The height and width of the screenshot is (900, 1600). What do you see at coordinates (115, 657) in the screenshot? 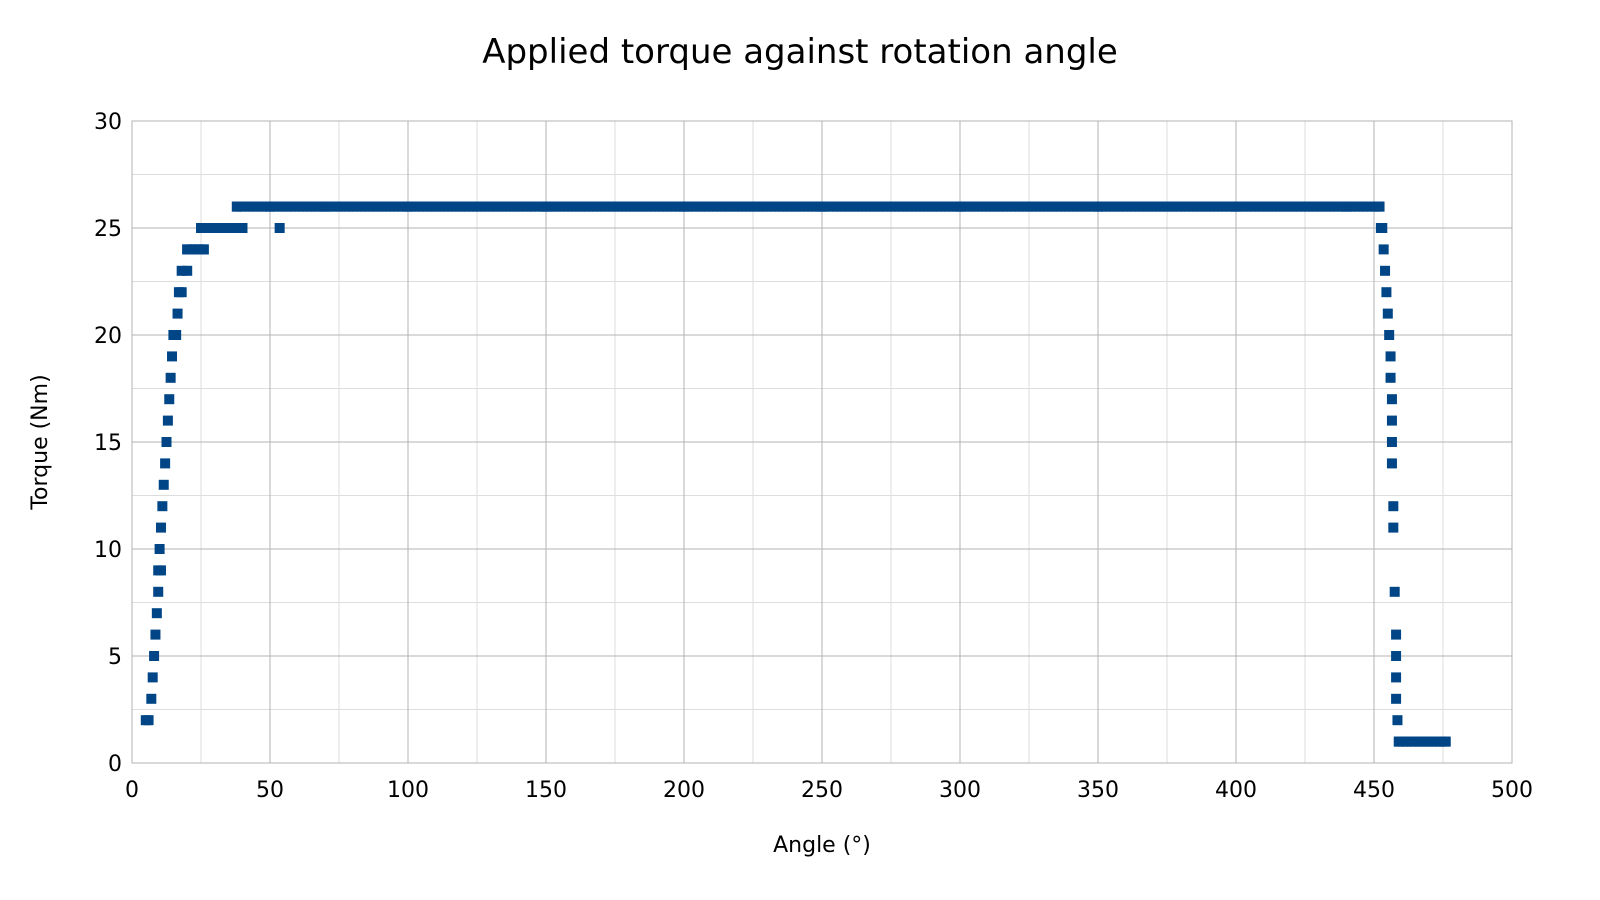
I see `y-tick-label: 5` at bounding box center [115, 657].